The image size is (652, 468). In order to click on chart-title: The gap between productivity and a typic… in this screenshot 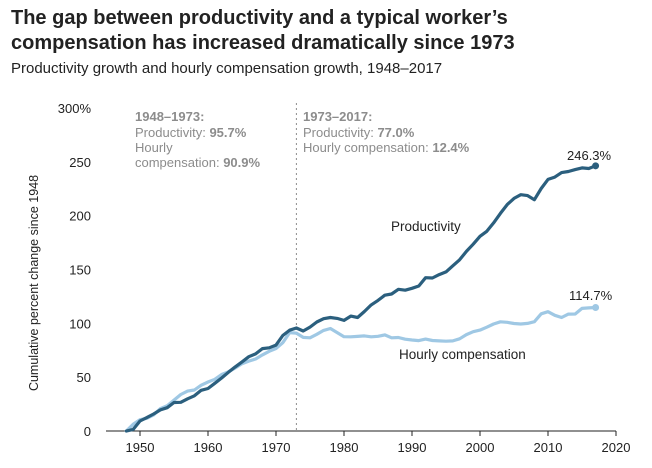, I will do `click(263, 30)`.